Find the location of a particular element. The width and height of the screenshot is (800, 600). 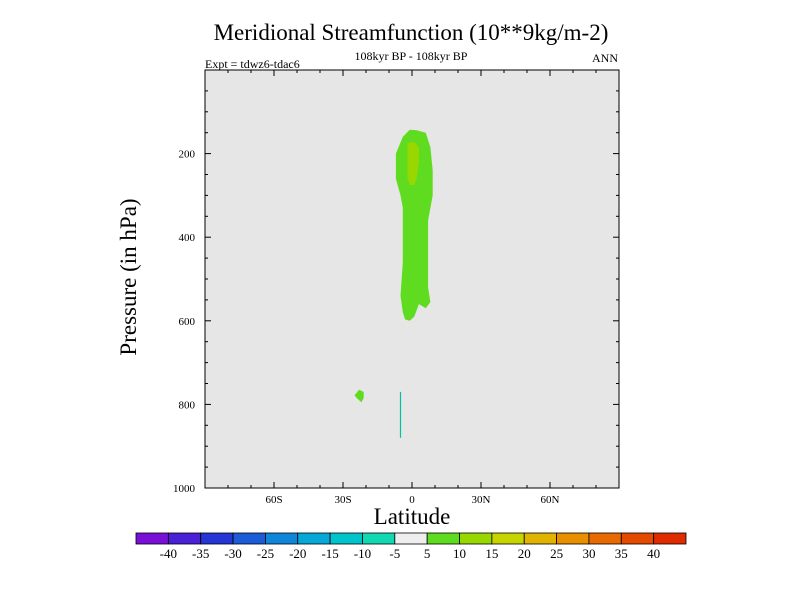

colorbar-label: -10 is located at coordinates (362, 553).